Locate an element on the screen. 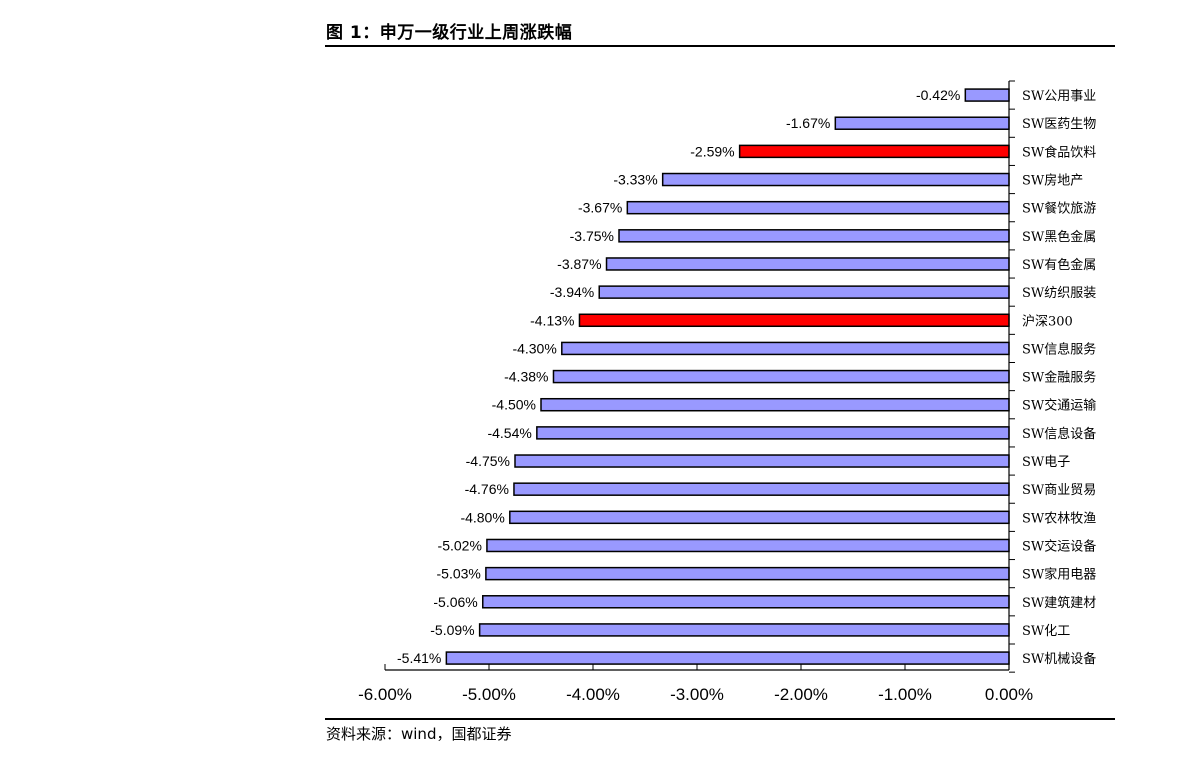 This screenshot has width=1191, height=763. data-label: -4.54% is located at coordinates (509, 433).